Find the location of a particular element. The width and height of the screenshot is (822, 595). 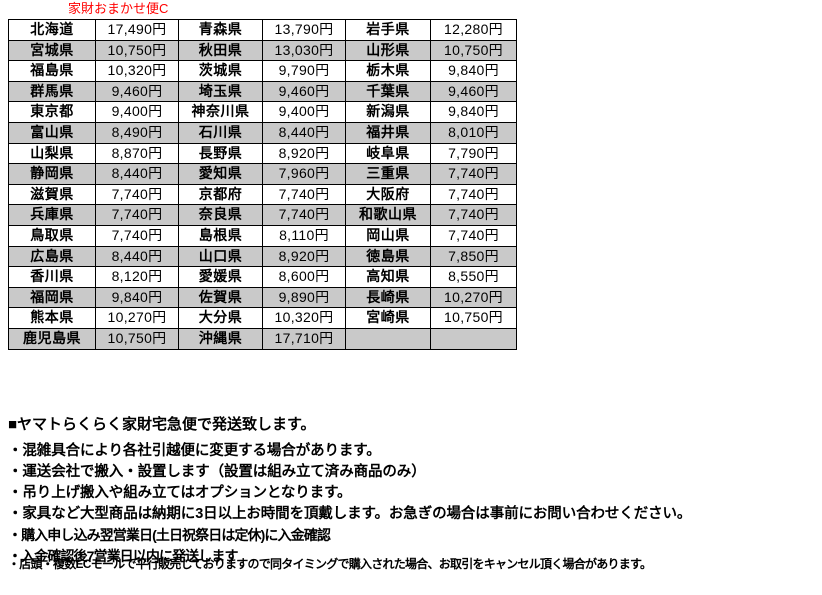

price-cell: 8,110円 is located at coordinates (304, 235).